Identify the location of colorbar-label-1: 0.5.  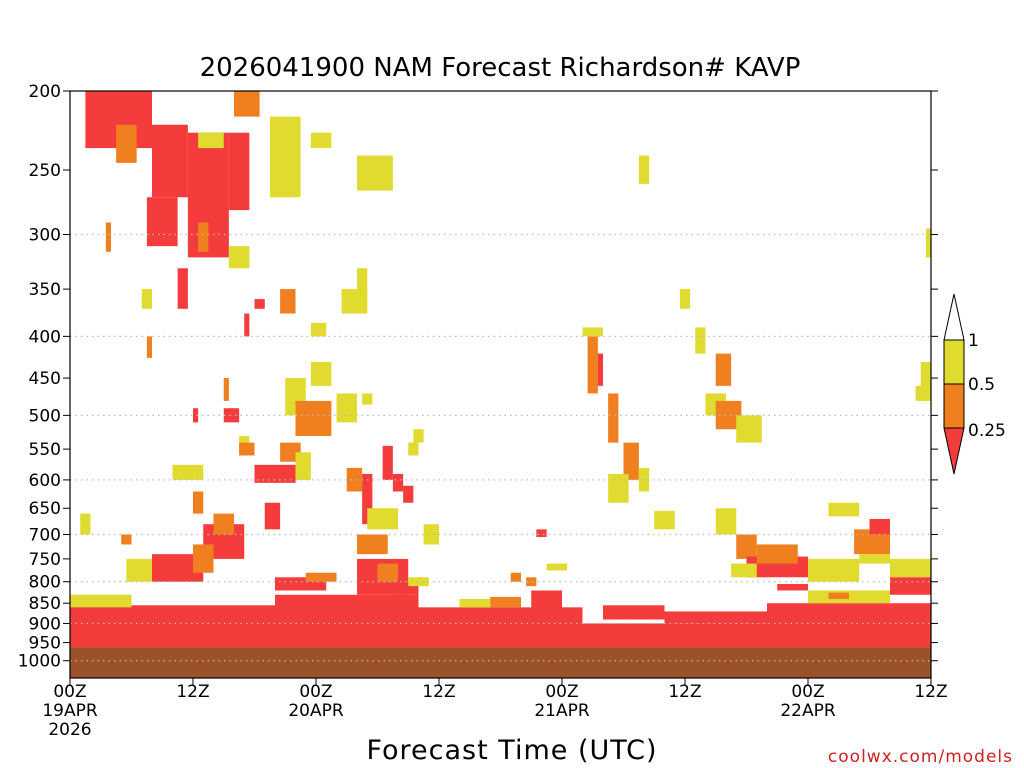
(981, 385).